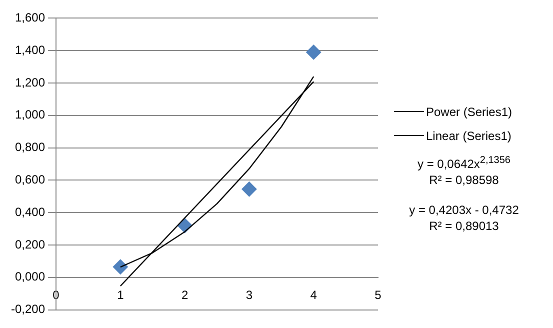  Describe the element at coordinates (464, 163) in the screenshot. I see `text: y = 0,0642x$^{2,1356}$` at that location.